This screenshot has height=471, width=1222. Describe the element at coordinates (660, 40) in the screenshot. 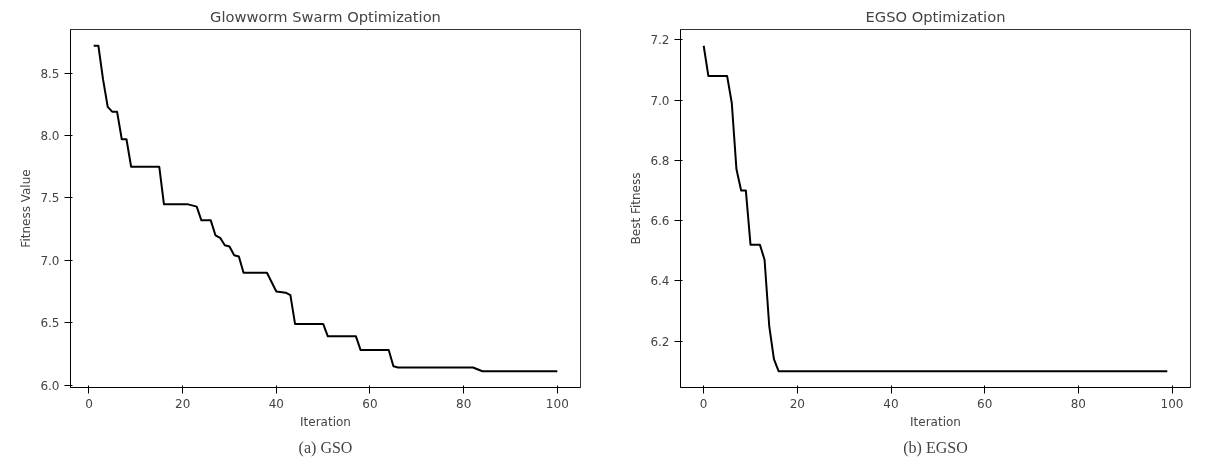

I see `y-tick-label: 7.2` at that location.